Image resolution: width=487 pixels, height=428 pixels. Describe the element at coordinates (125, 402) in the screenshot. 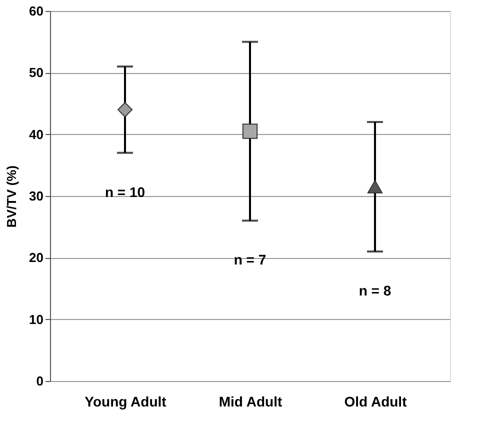

I see `x-tick-label: Young Adult` at that location.